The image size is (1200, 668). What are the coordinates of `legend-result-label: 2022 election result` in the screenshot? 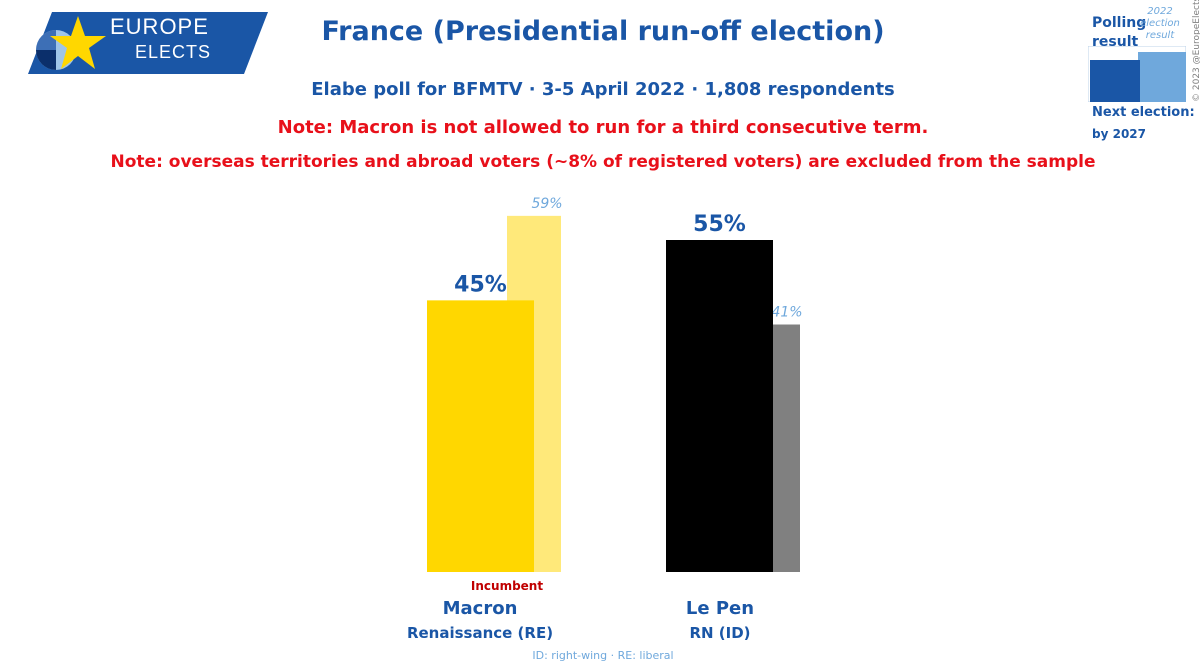 It's located at (1160, 24).